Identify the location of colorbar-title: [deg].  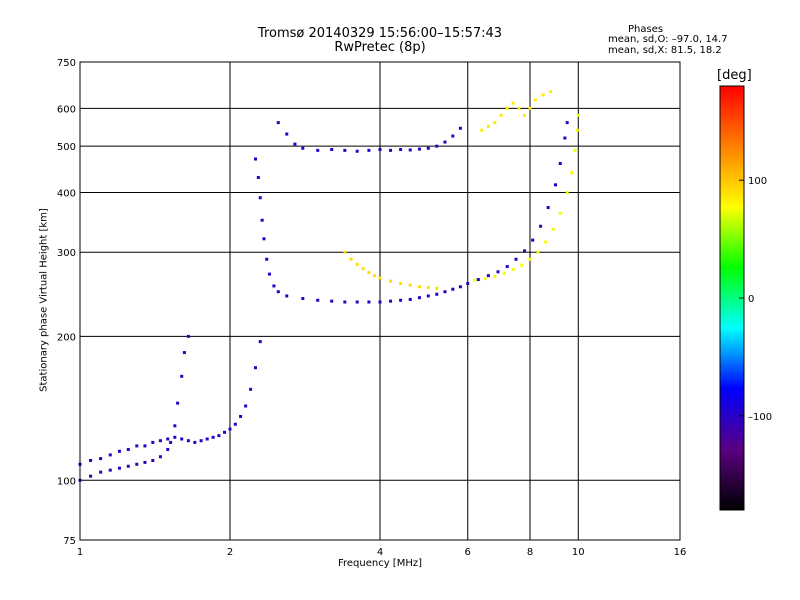
(734, 75).